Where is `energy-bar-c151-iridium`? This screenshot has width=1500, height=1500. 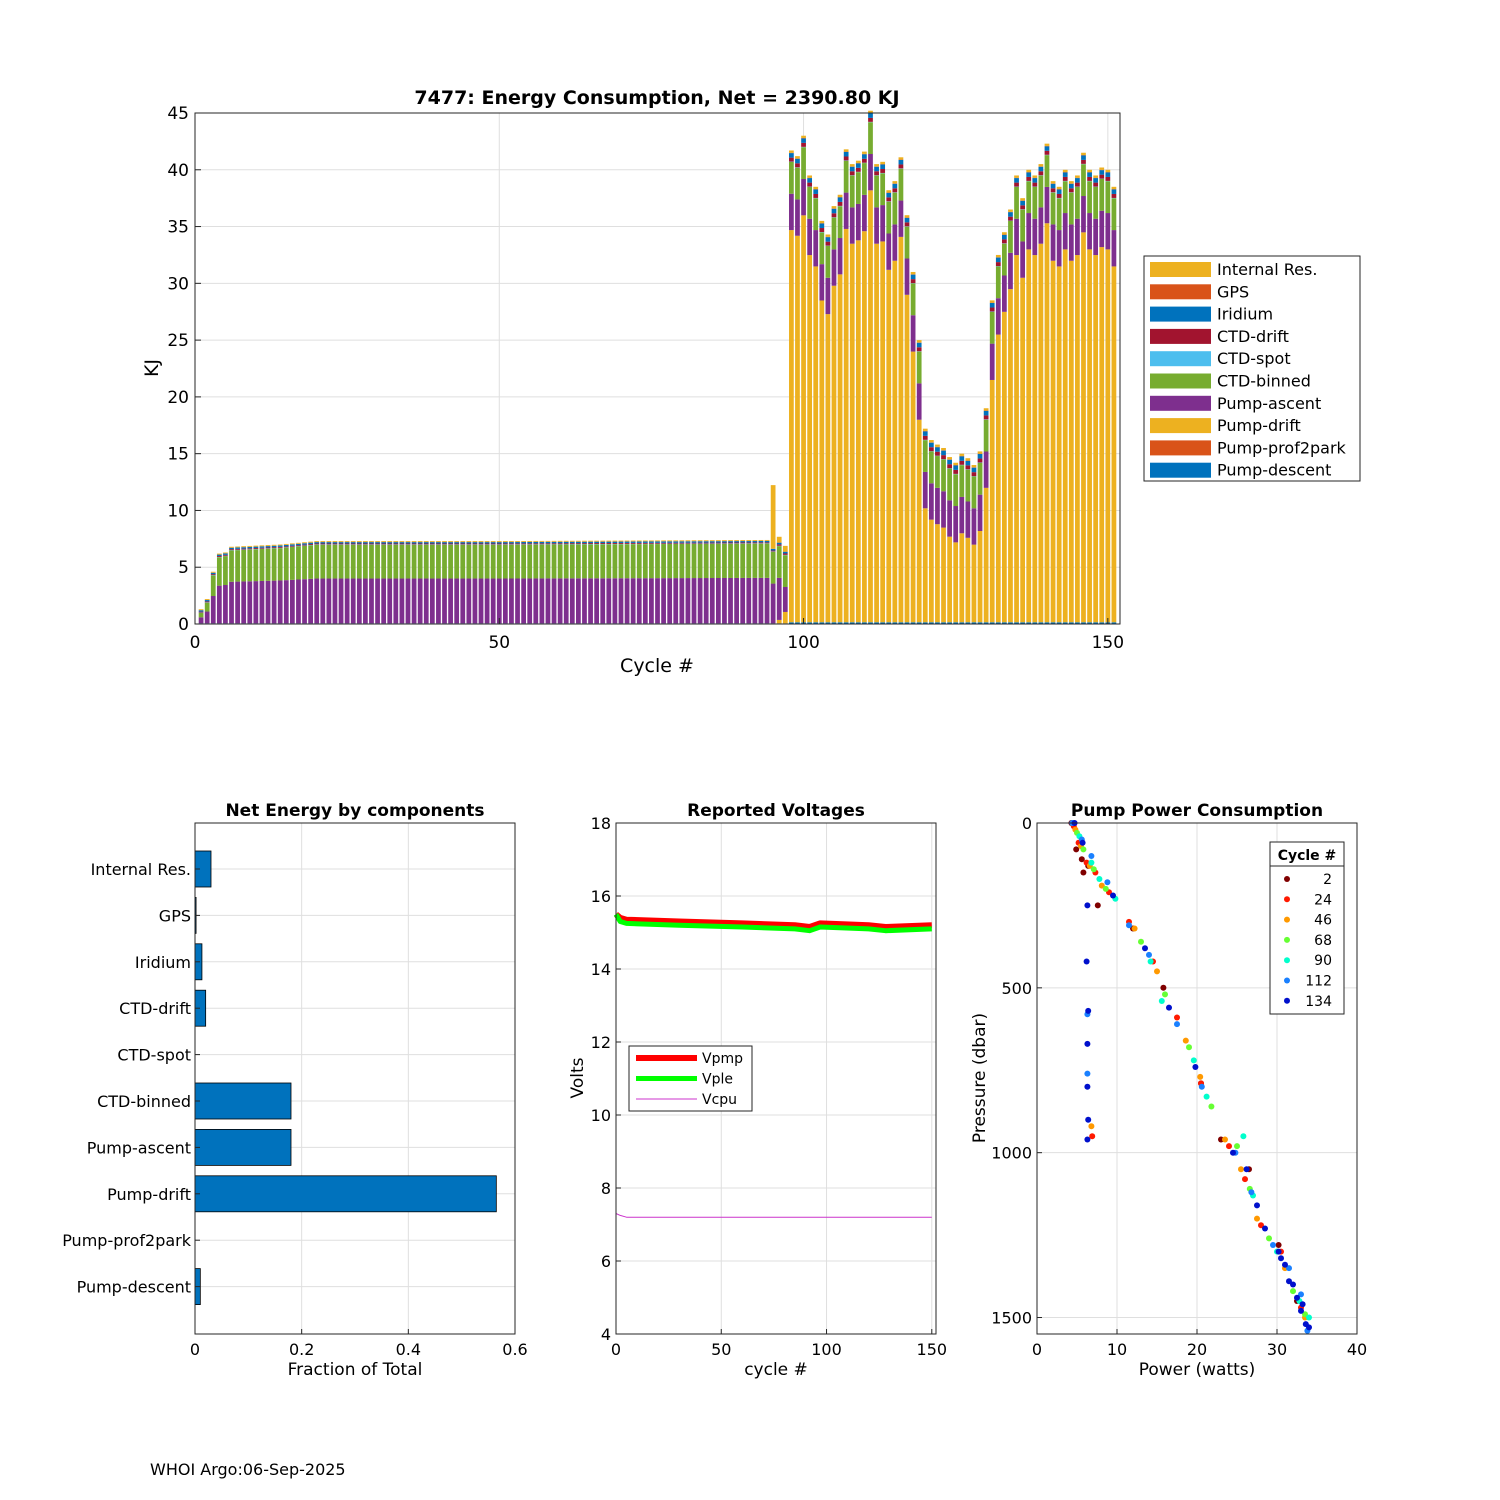 energy-bar-c151-iridium is located at coordinates (1114, 191).